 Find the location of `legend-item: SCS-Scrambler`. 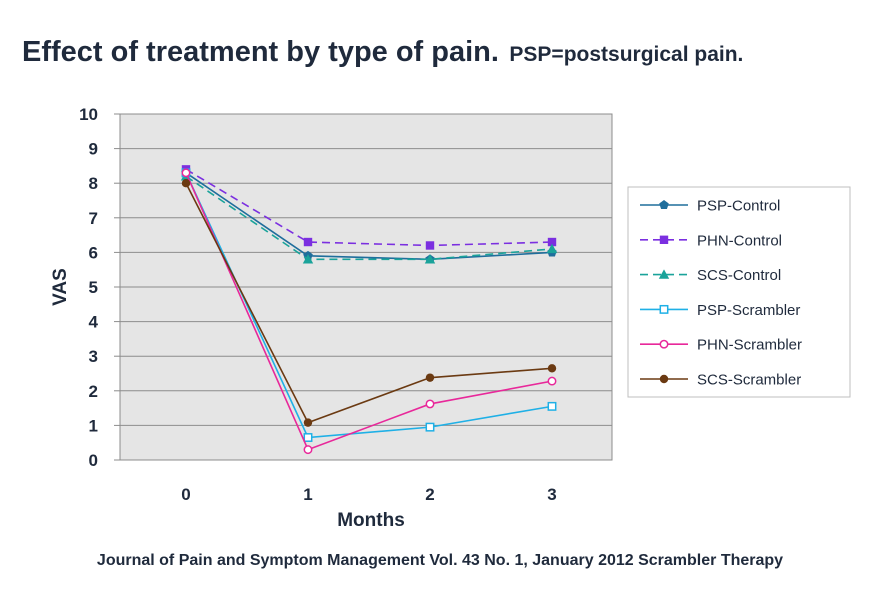

legend-item: SCS-Scrambler is located at coordinates (720, 380).